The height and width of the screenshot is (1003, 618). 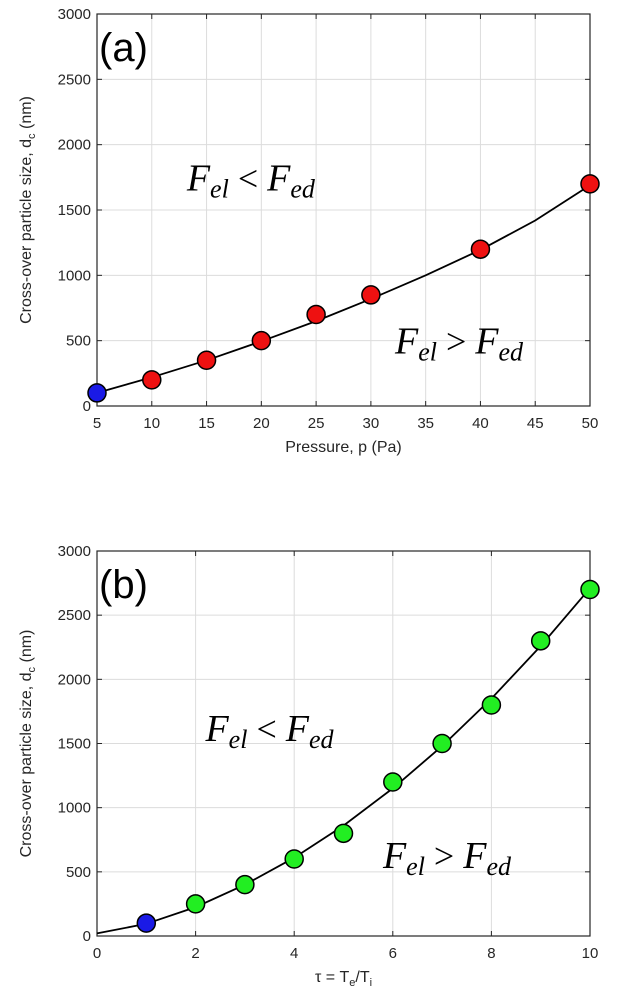 What do you see at coordinates (74, 14) in the screenshot?
I see `a-y-tick-label: 3000` at bounding box center [74, 14].